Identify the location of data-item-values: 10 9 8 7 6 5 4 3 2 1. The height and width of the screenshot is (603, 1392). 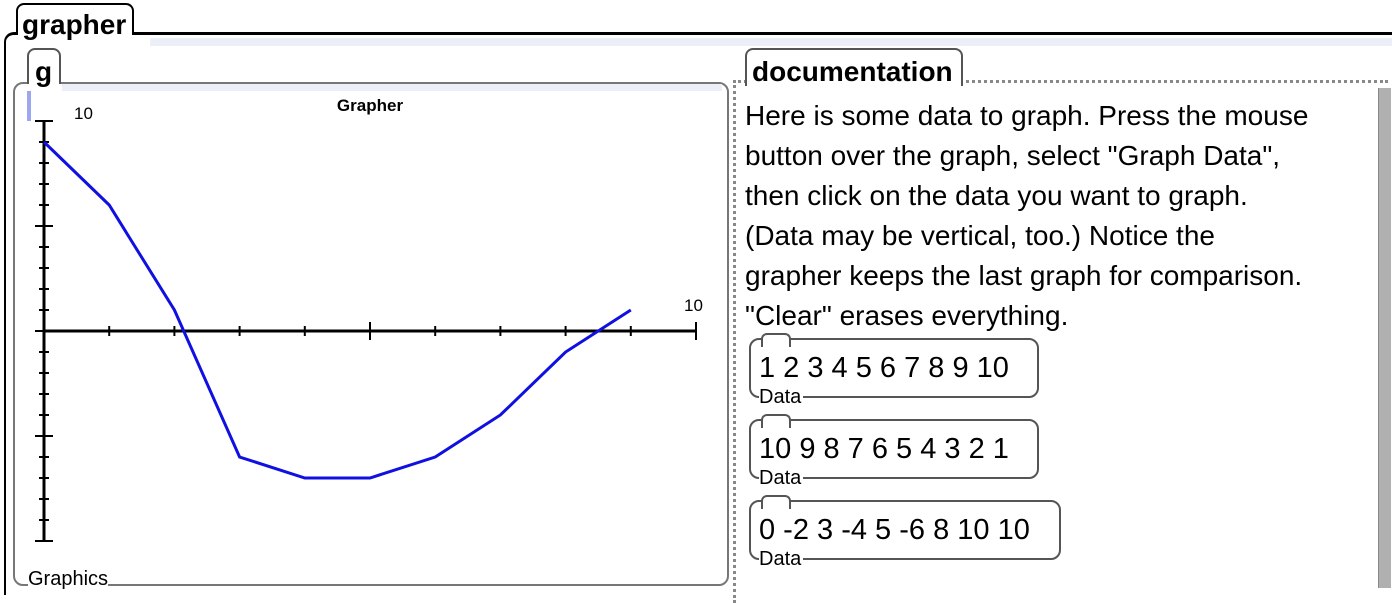
(884, 449).